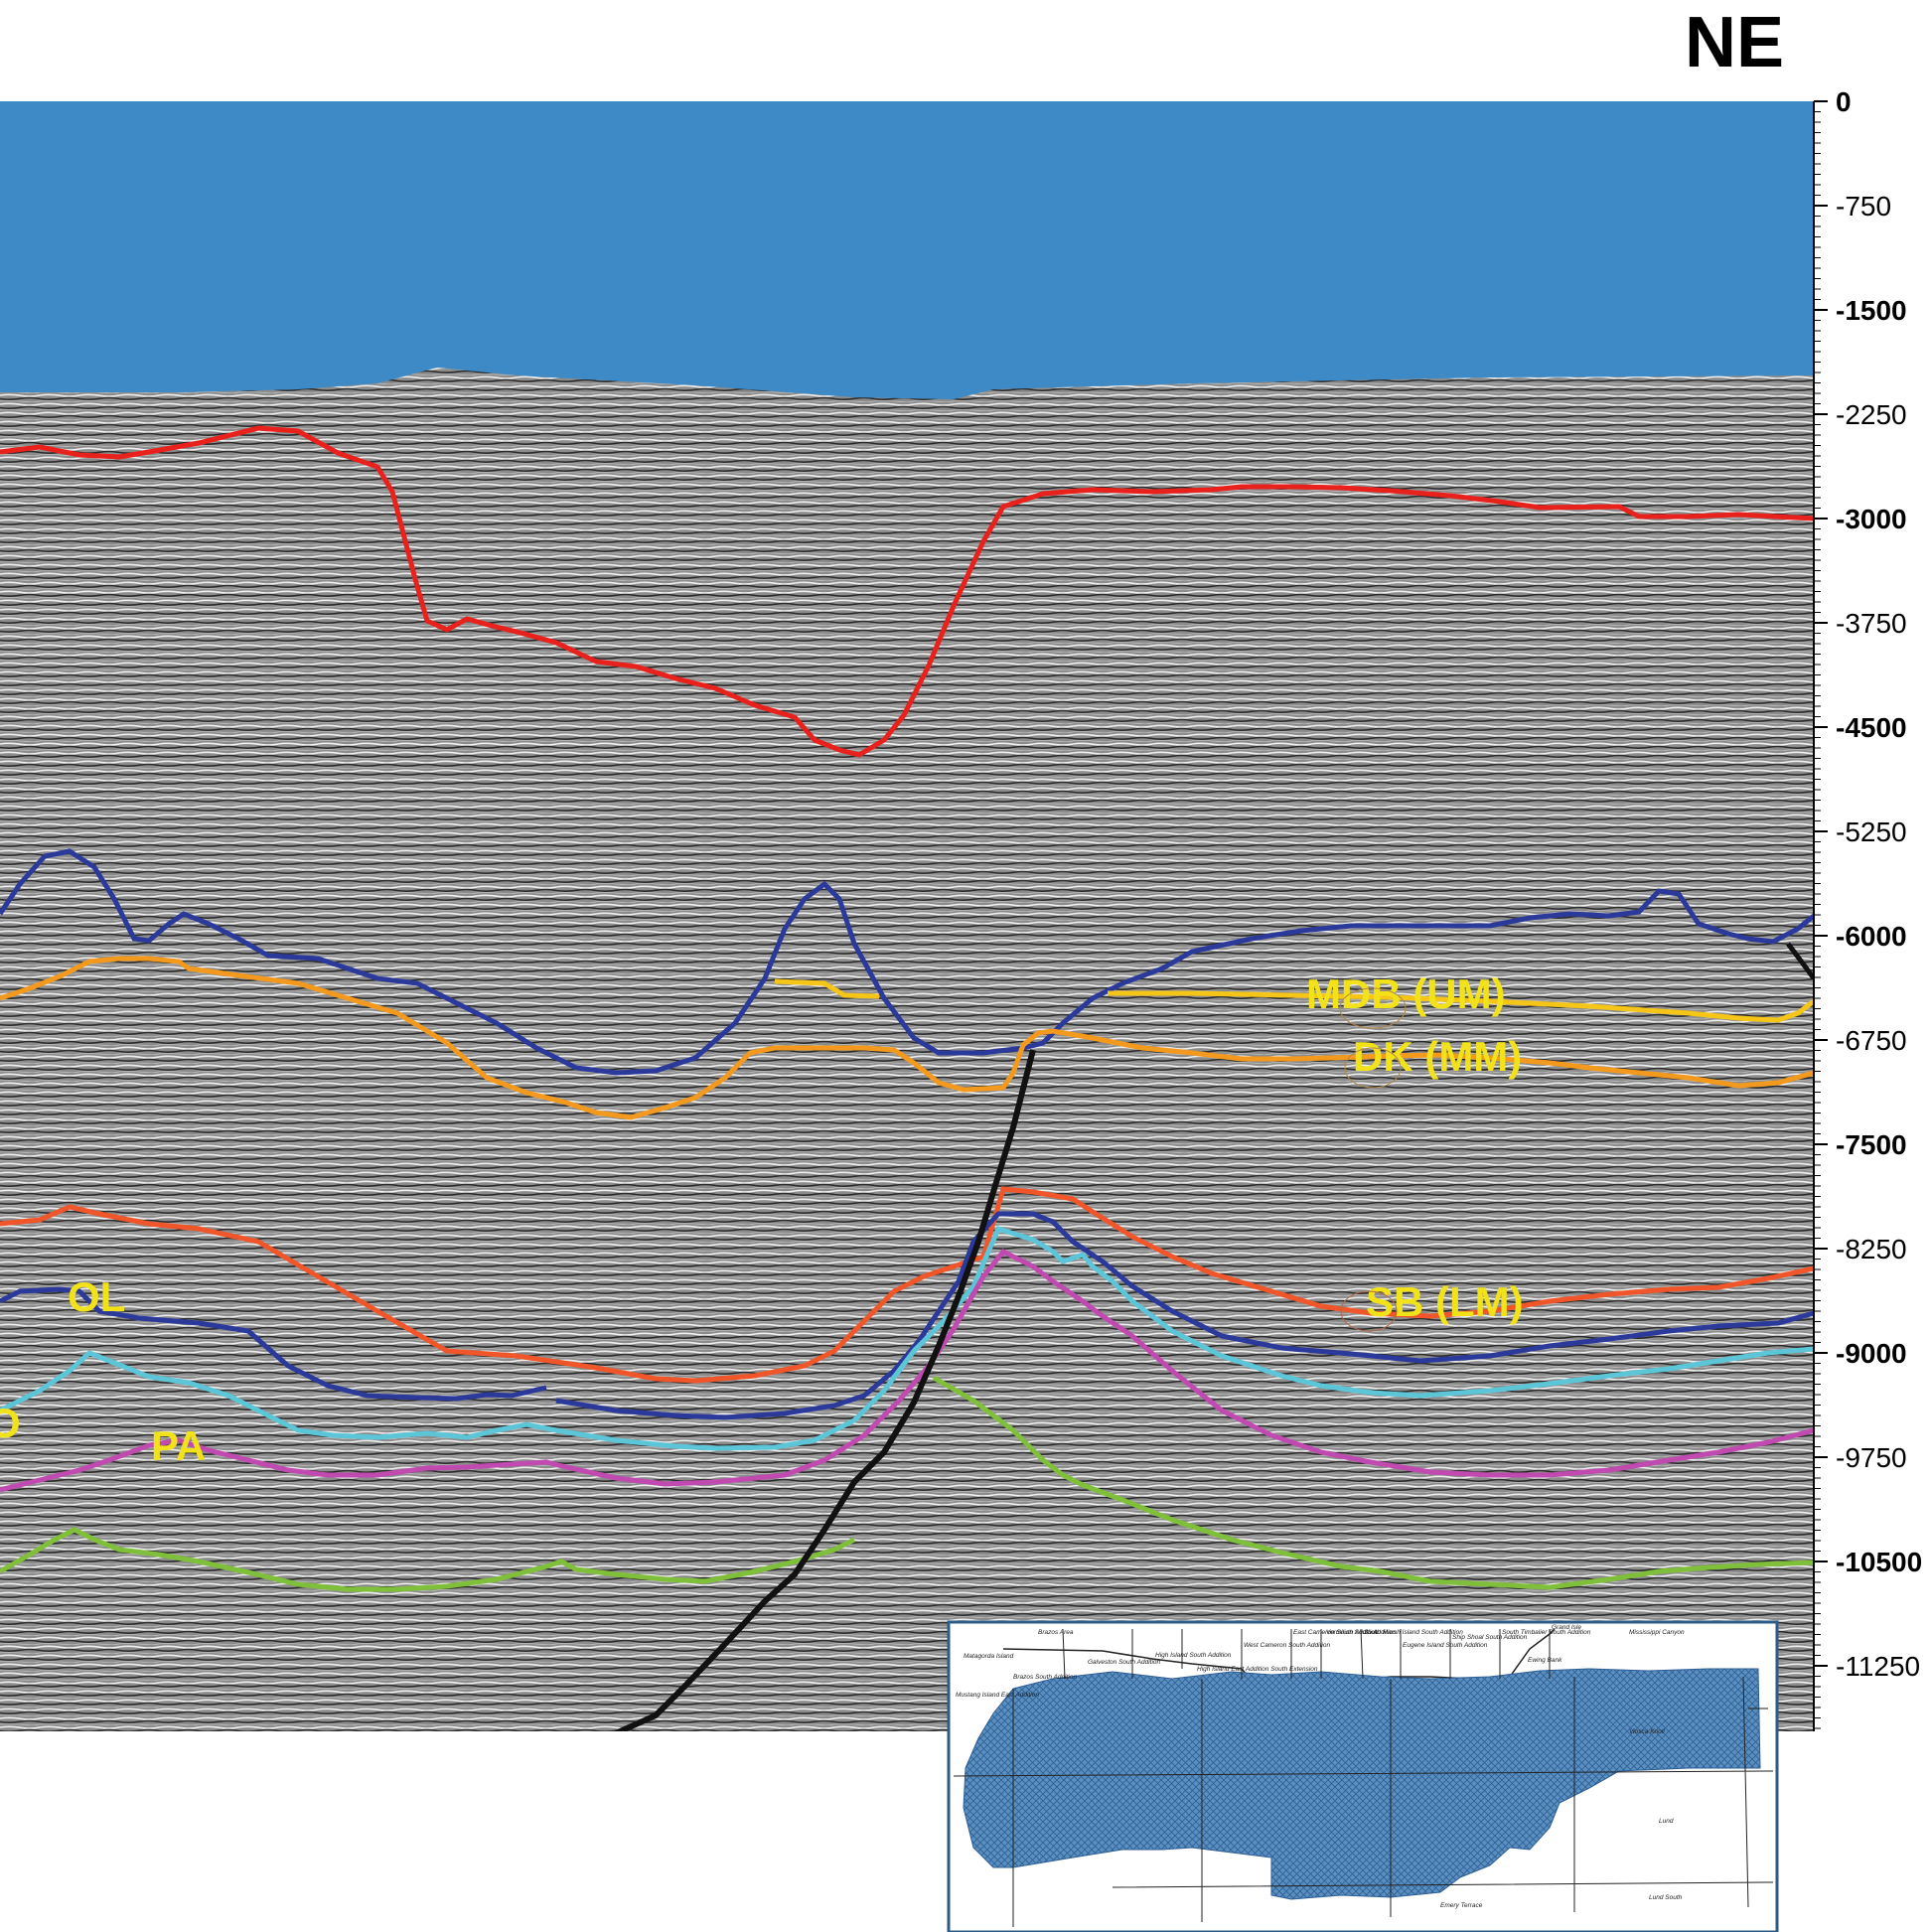 The height and width of the screenshot is (1932, 1931). What do you see at coordinates (989, 1656) in the screenshot?
I see `map-label-matagorda-island: Matagorda Island` at bounding box center [989, 1656].